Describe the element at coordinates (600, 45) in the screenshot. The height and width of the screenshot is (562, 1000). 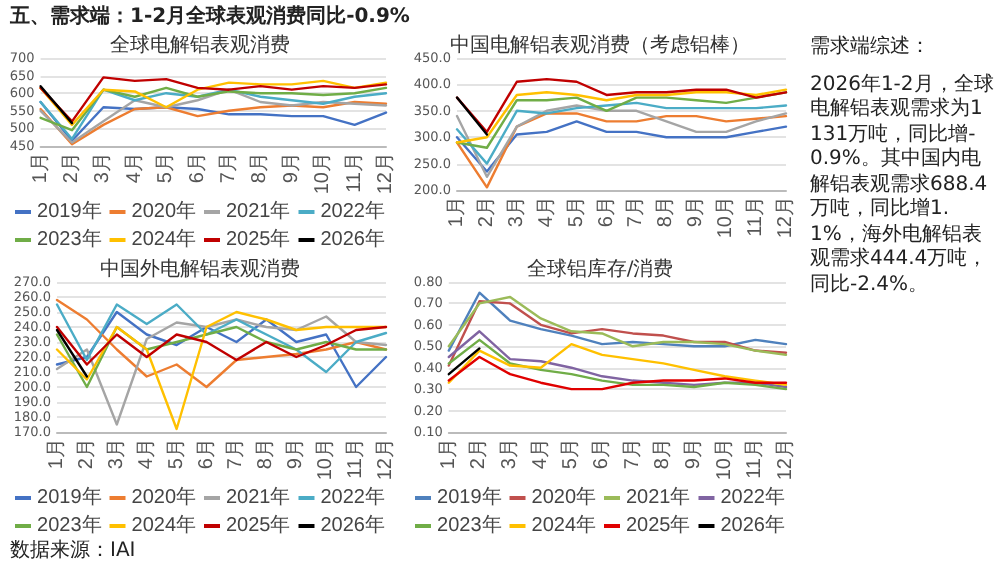
I see `chart-title: 中国电解铝表观消费（考虑铝棒）` at that location.